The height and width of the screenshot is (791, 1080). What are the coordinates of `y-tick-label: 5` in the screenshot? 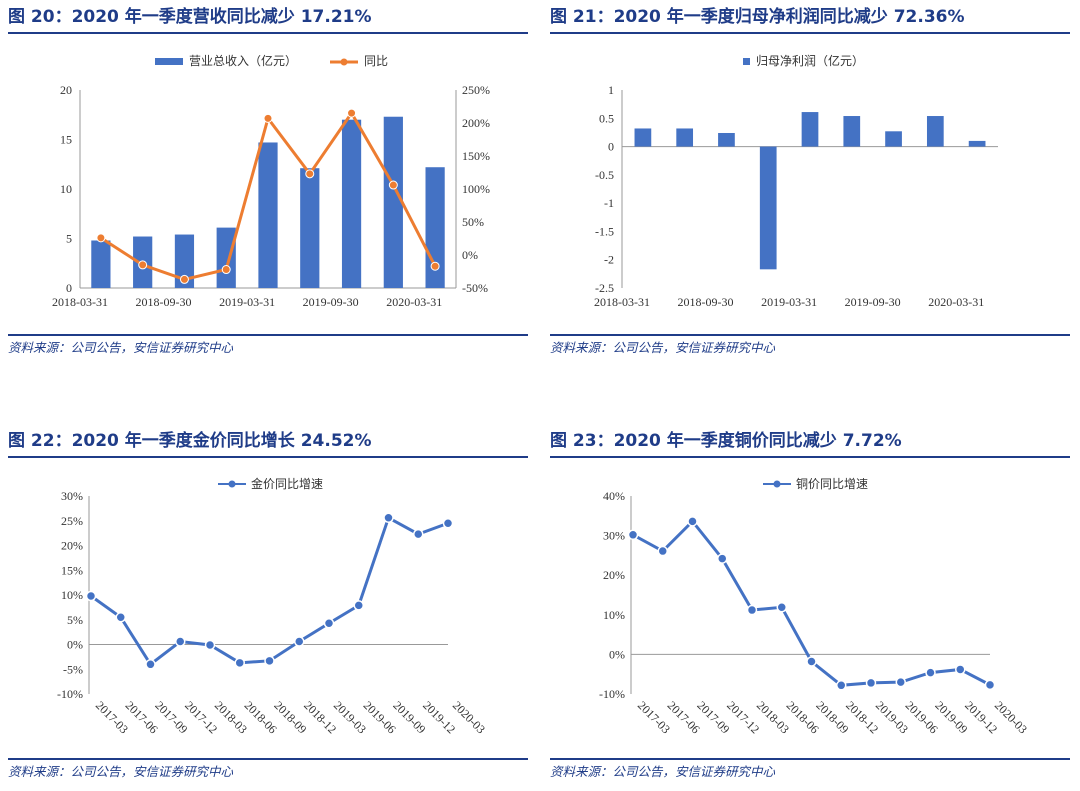 It's located at (69, 239).